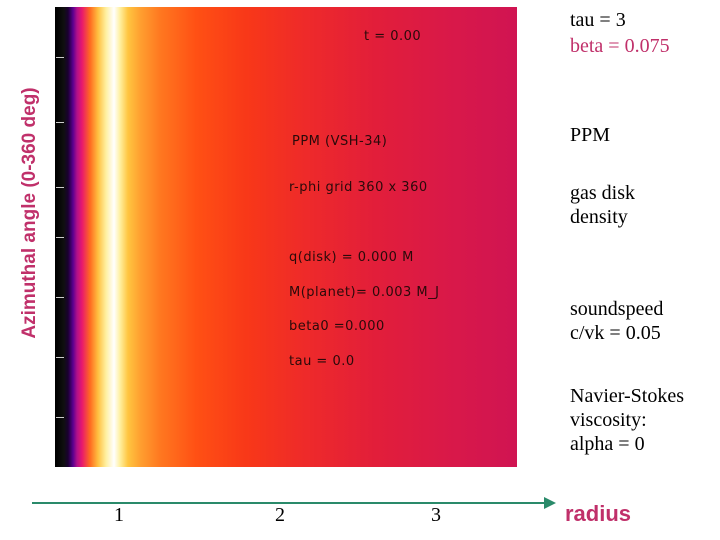 Image resolution: width=720 pixels, height=540 pixels. Describe the element at coordinates (620, 46) in the screenshot. I see `beta-annotation: beta = 0.075` at that location.